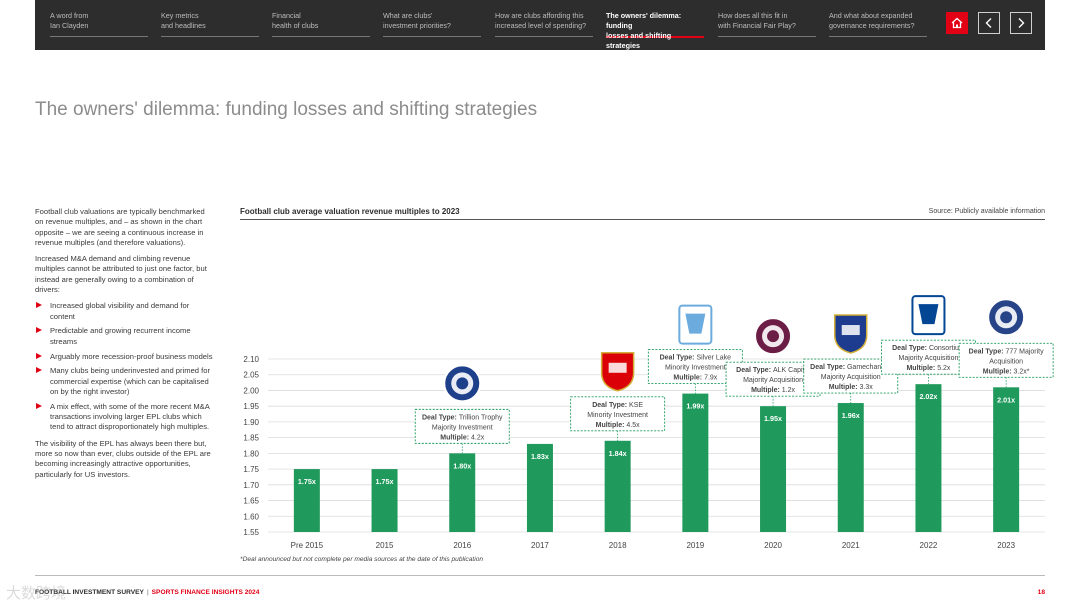 This screenshot has width=1080, height=613. I want to click on nav-item-line1: Financial, so click(286, 15).